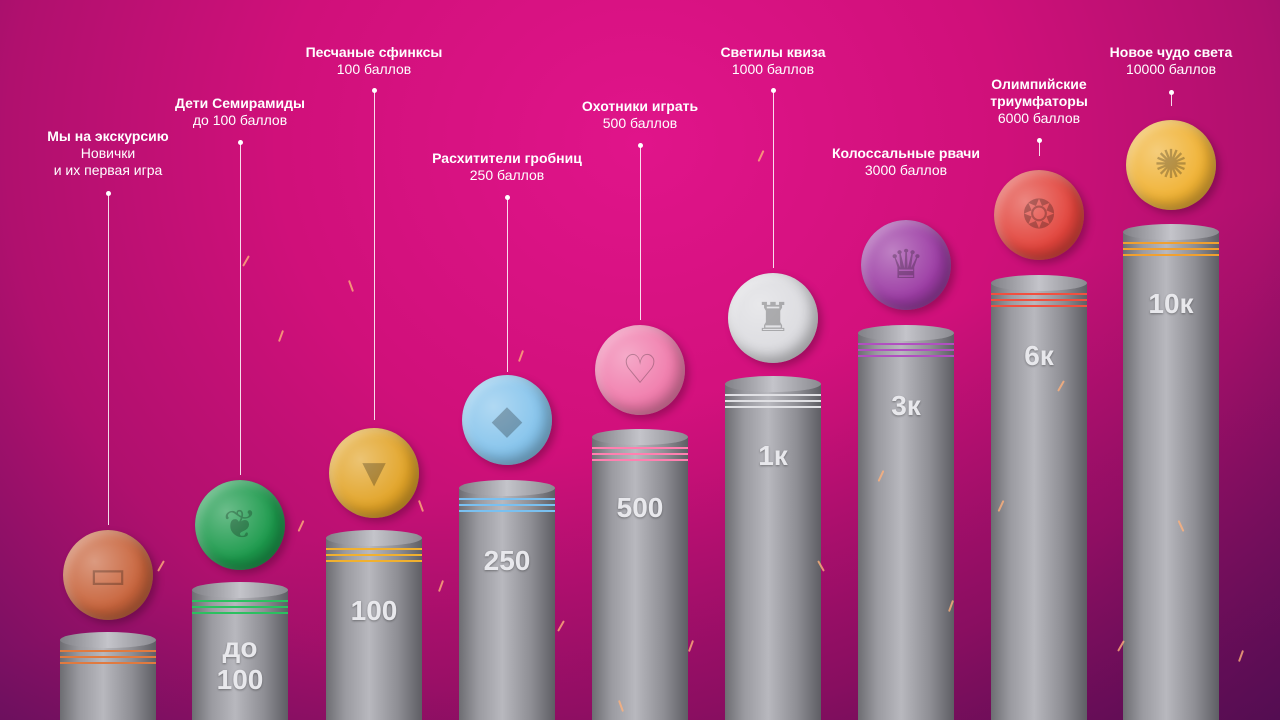 This screenshot has height=720, width=1280. Describe the element at coordinates (1039, 355) in the screenshot. I see `pillar-label: 6к` at that location.